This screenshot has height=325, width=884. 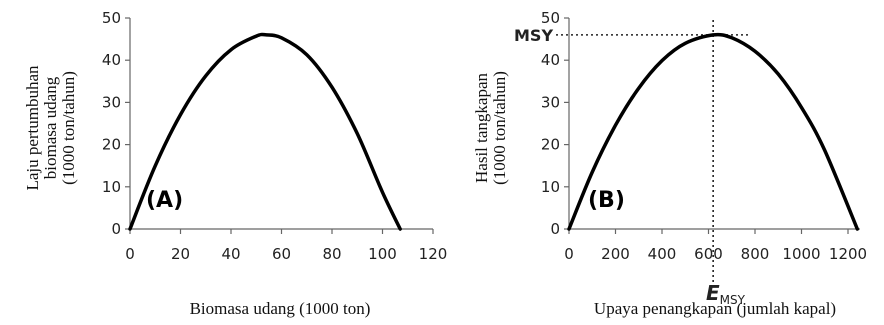 I want to click on panel-b-x-axis-title: Upaya penangkapan (jumlah kapal), so click(x=715, y=308).